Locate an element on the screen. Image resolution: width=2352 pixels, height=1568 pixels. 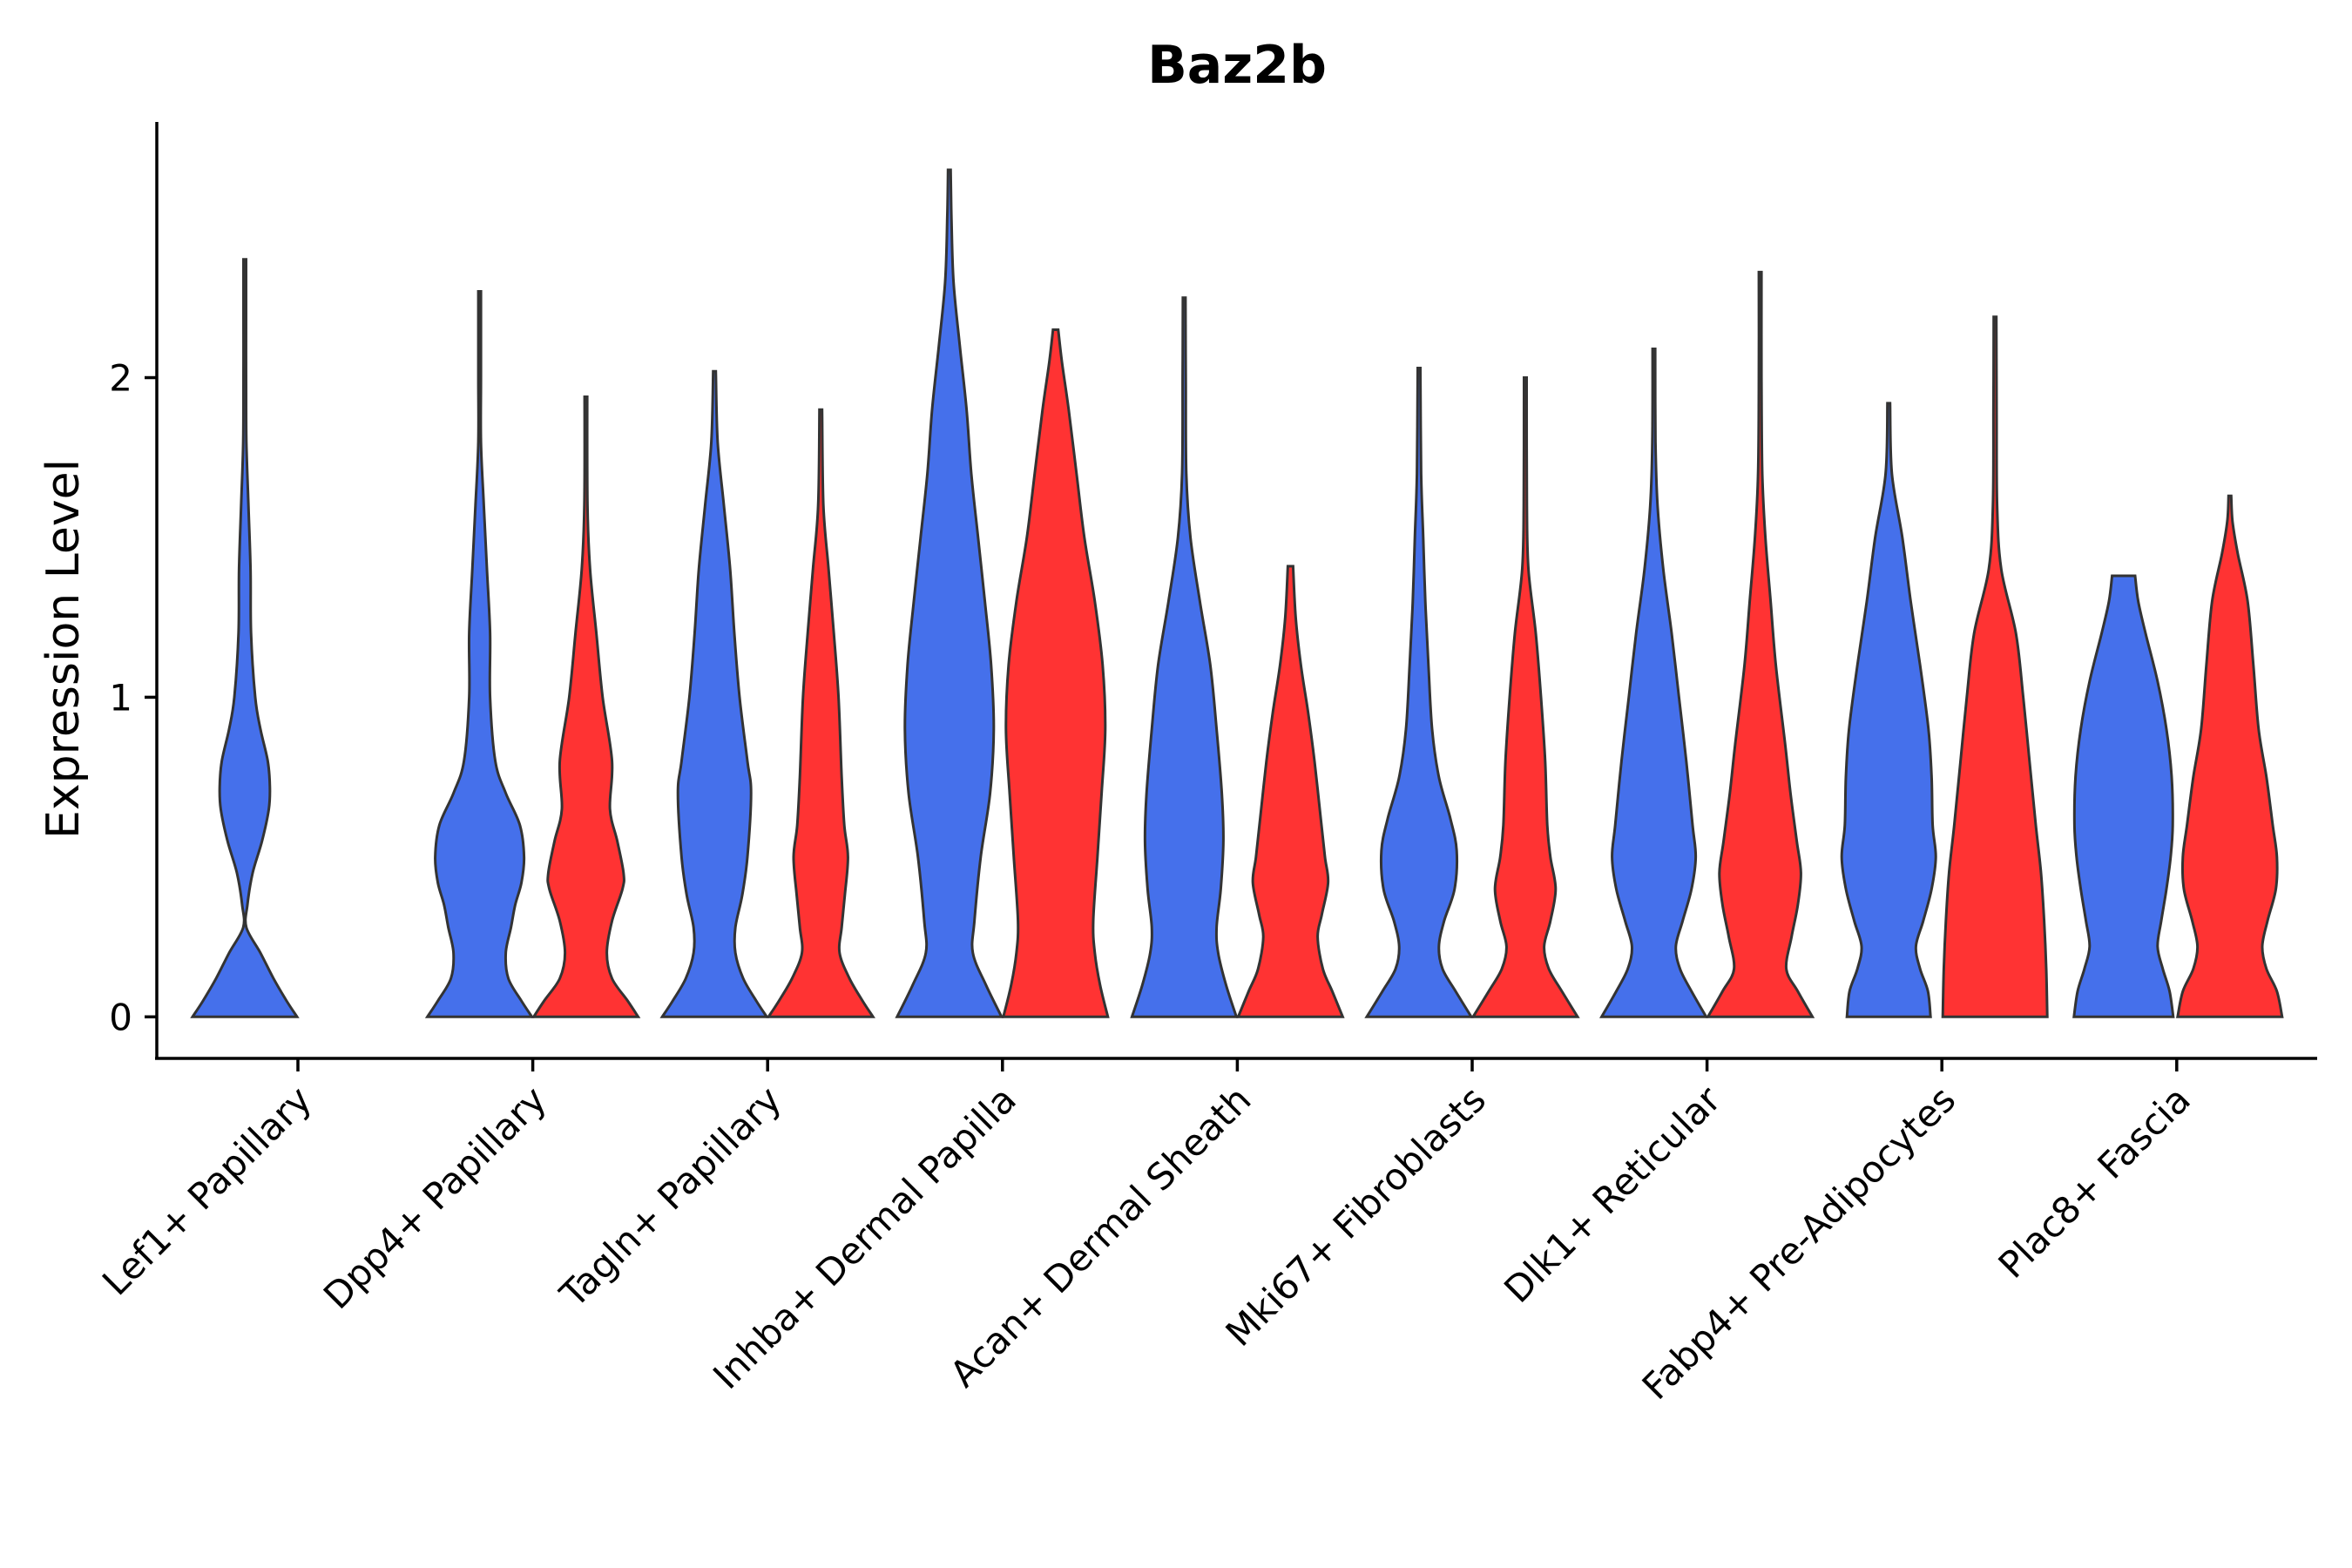
y-tick-label: 2 is located at coordinates (120, 378).